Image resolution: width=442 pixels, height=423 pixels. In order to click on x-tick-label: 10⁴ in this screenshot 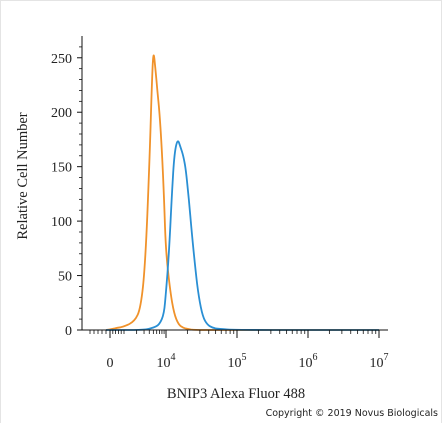, I will do `click(166, 361)`.